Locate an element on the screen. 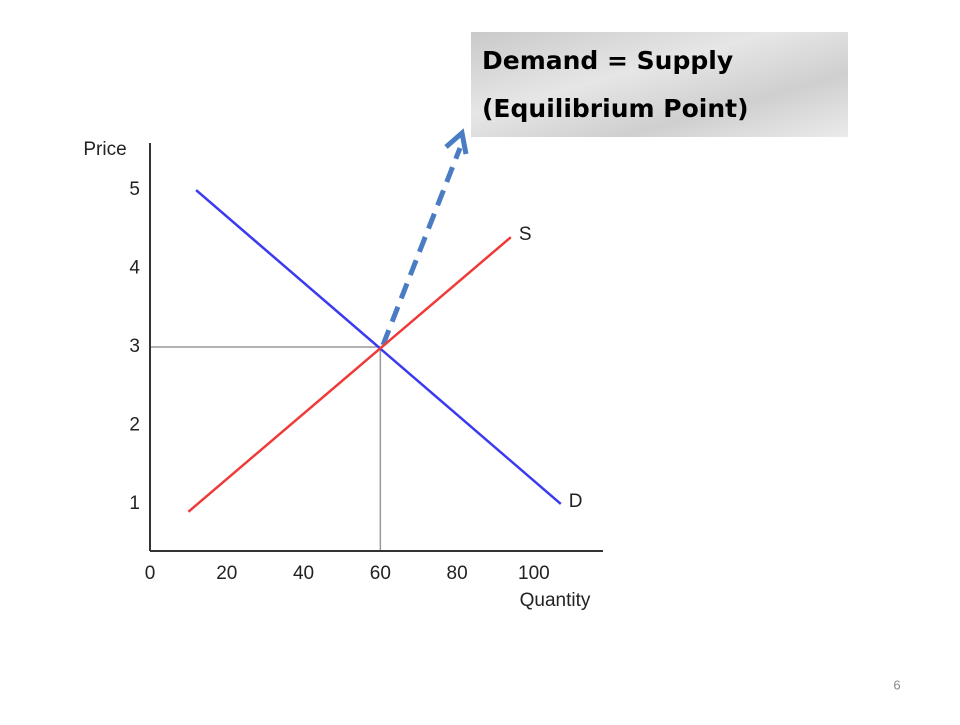 The height and width of the screenshot is (725, 960). annotation-box is located at coordinates (659, 84).